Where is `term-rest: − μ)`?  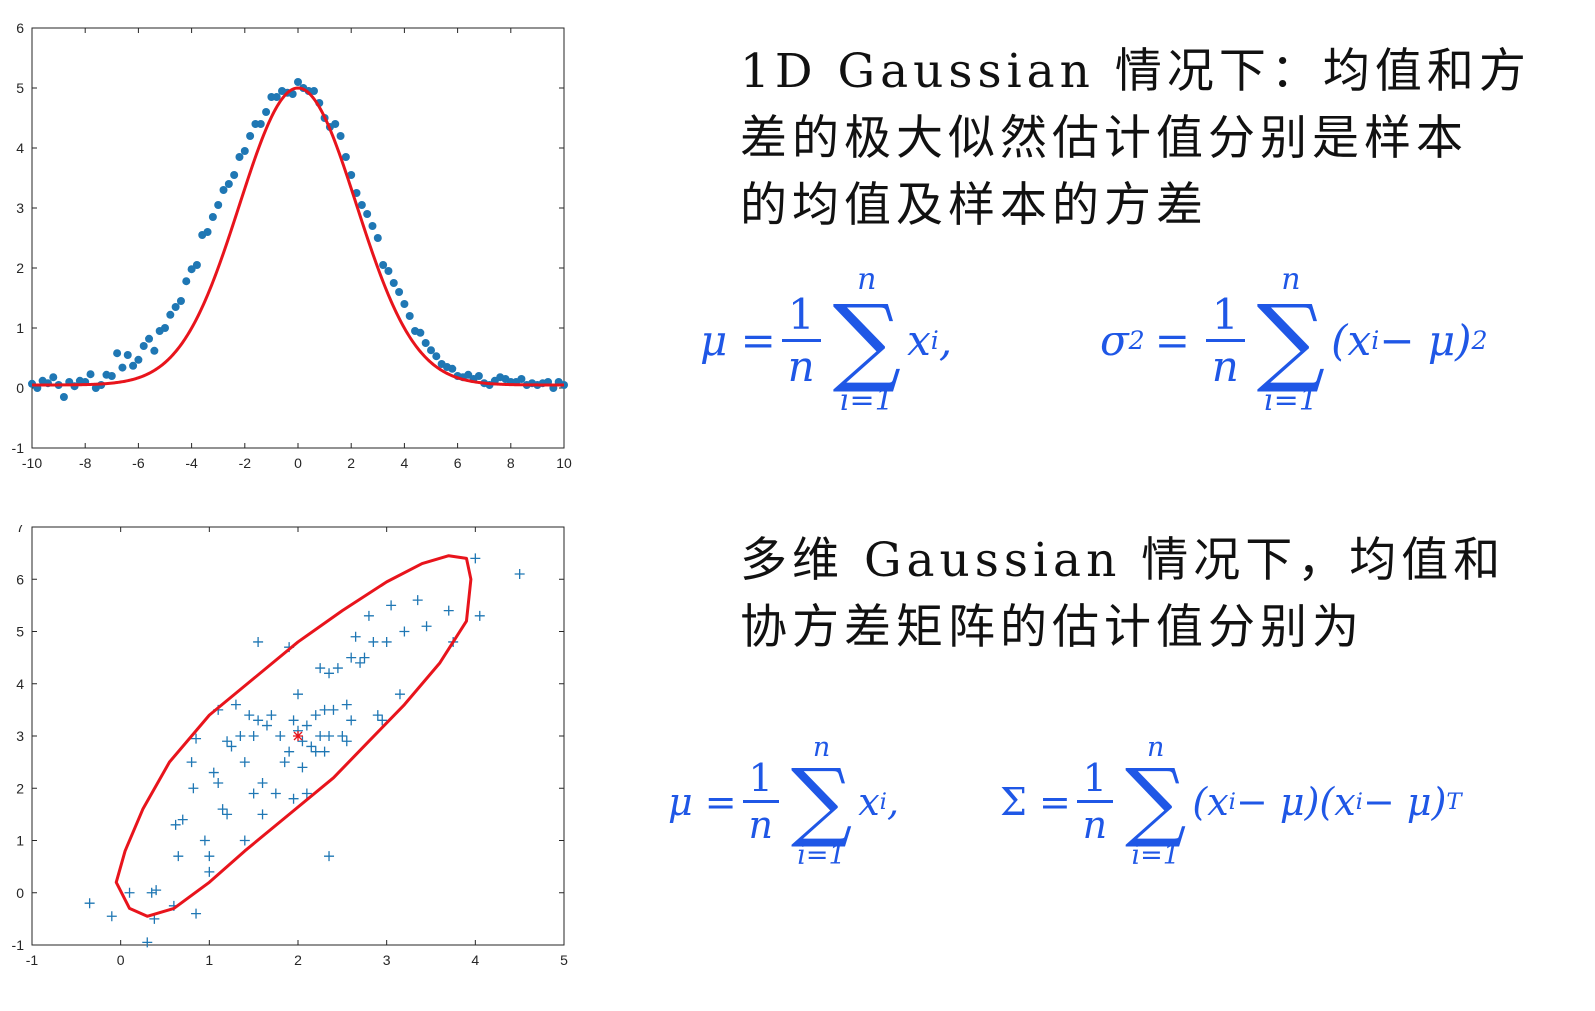 term-rest: − μ) is located at coordinates (1425, 340).